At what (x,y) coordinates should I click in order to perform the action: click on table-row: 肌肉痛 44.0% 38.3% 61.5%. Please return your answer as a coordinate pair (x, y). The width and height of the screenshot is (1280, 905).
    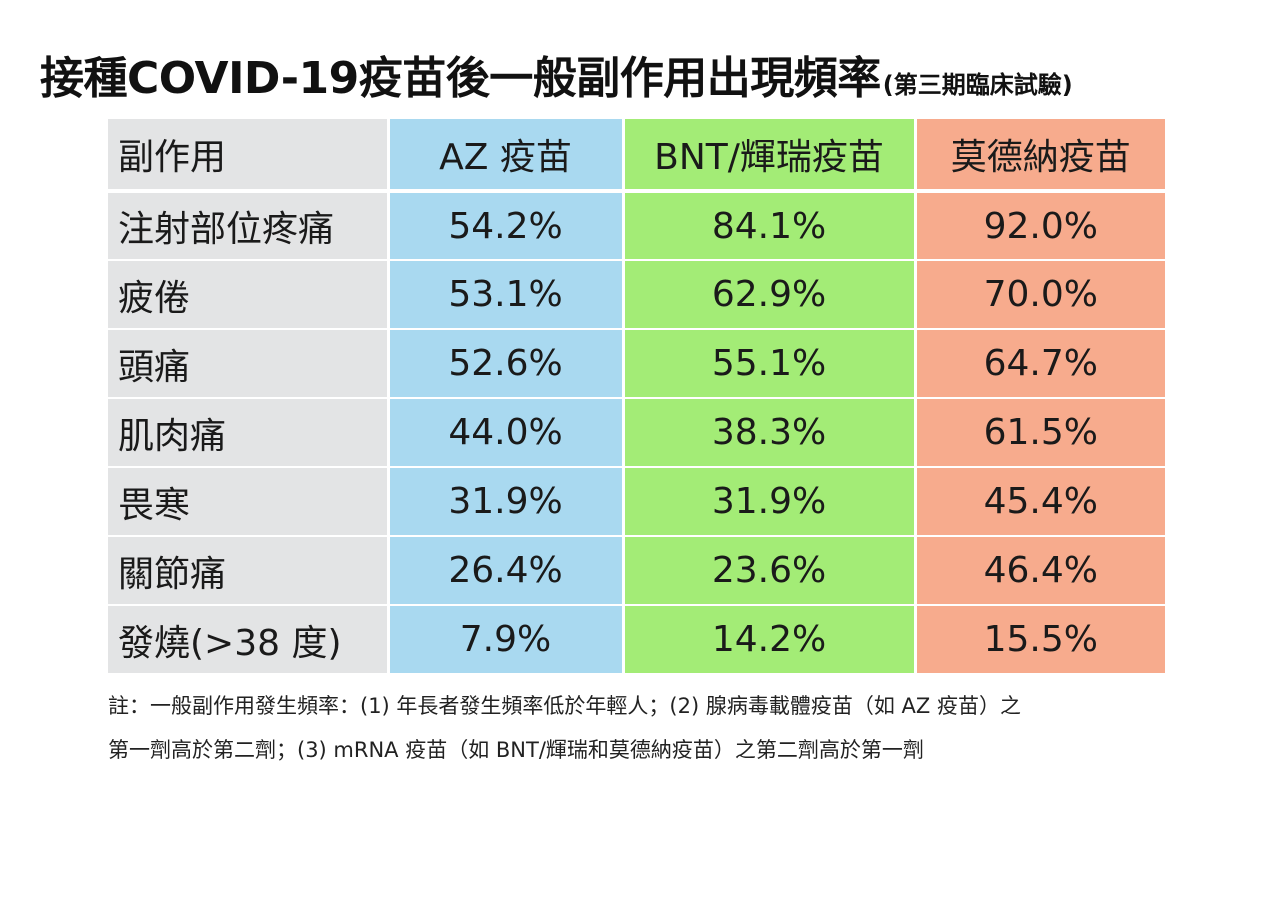
    Looking at the image, I should click on (636, 433).